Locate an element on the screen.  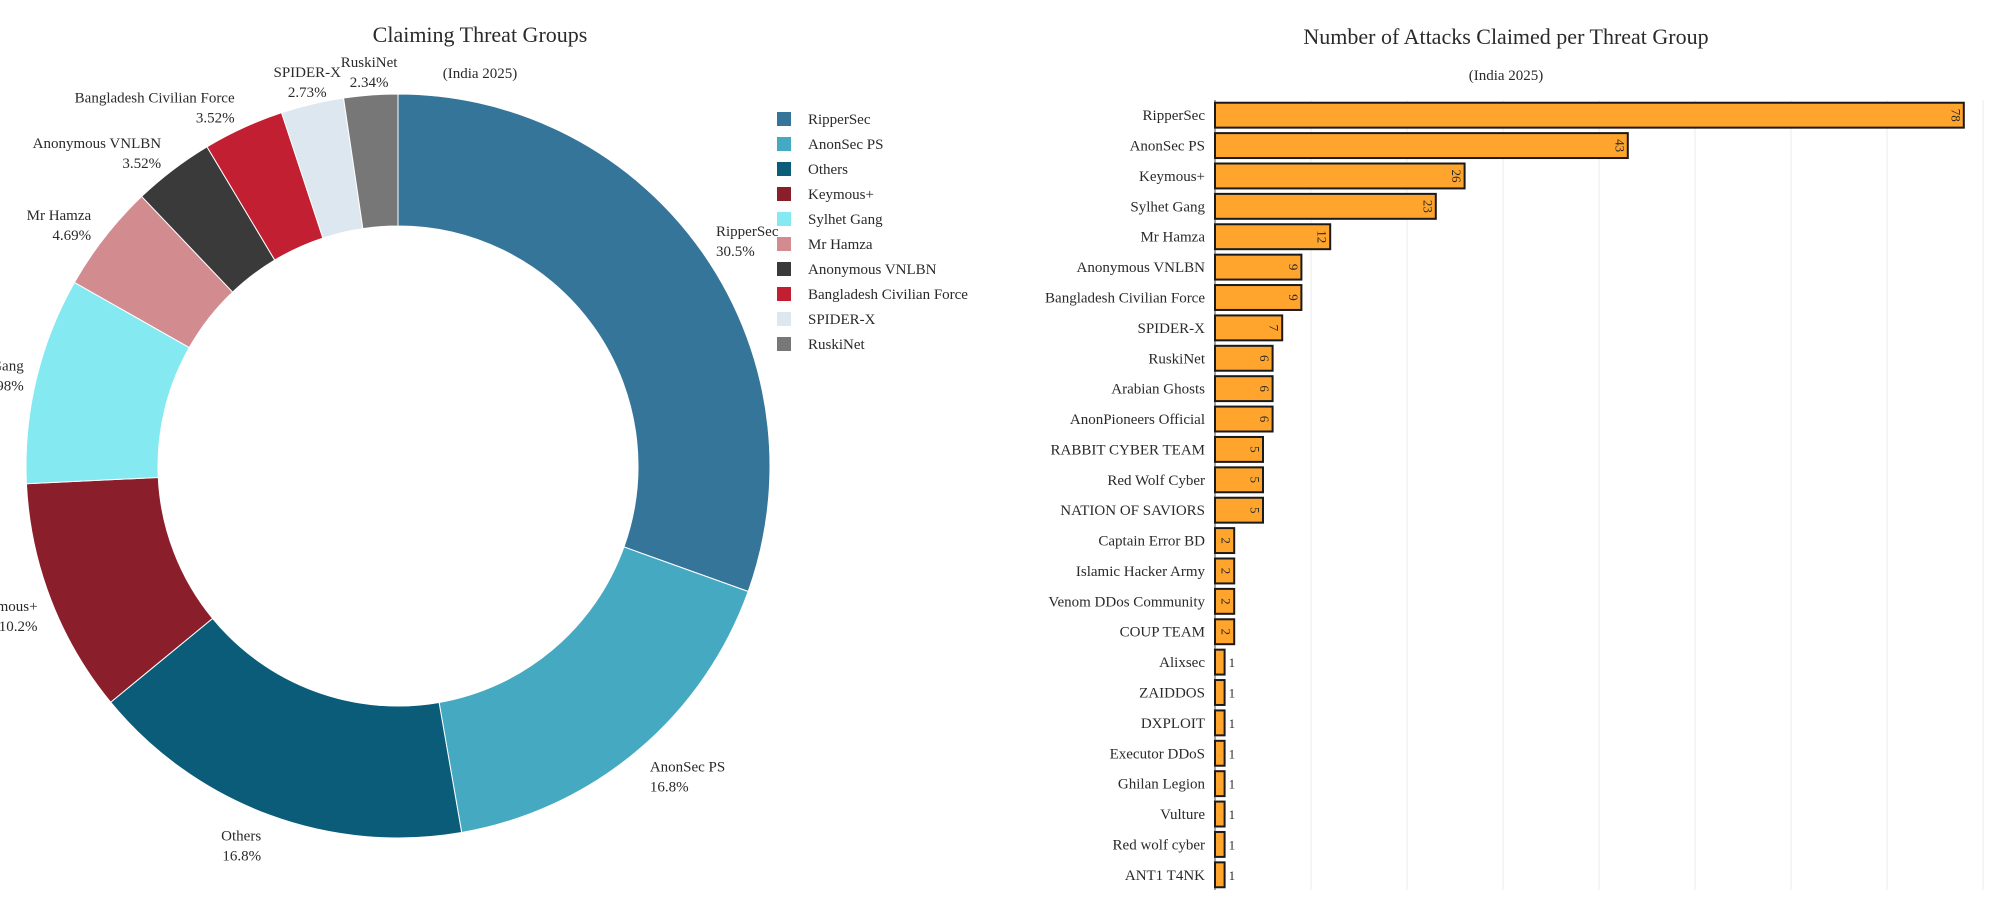
legend-item-rippersec: RipperSec is located at coordinates (839, 120).